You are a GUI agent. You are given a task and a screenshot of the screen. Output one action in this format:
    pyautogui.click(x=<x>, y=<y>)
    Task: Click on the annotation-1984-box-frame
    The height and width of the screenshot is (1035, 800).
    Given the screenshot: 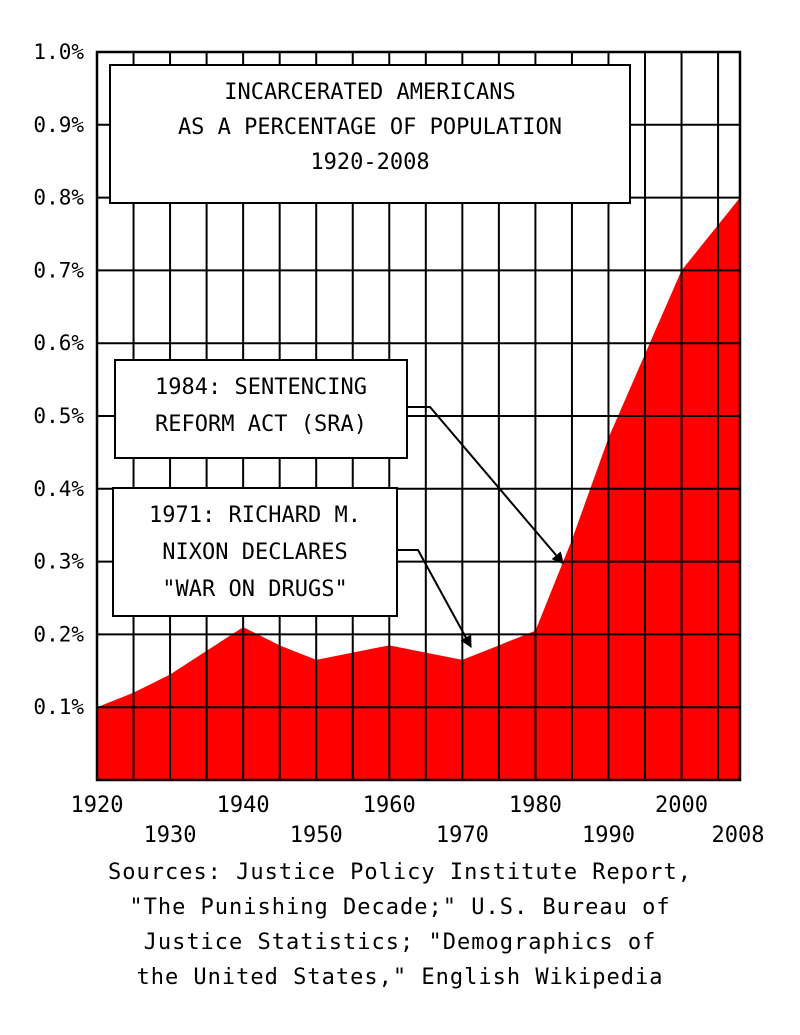 What is the action you would take?
    pyautogui.click(x=261, y=409)
    